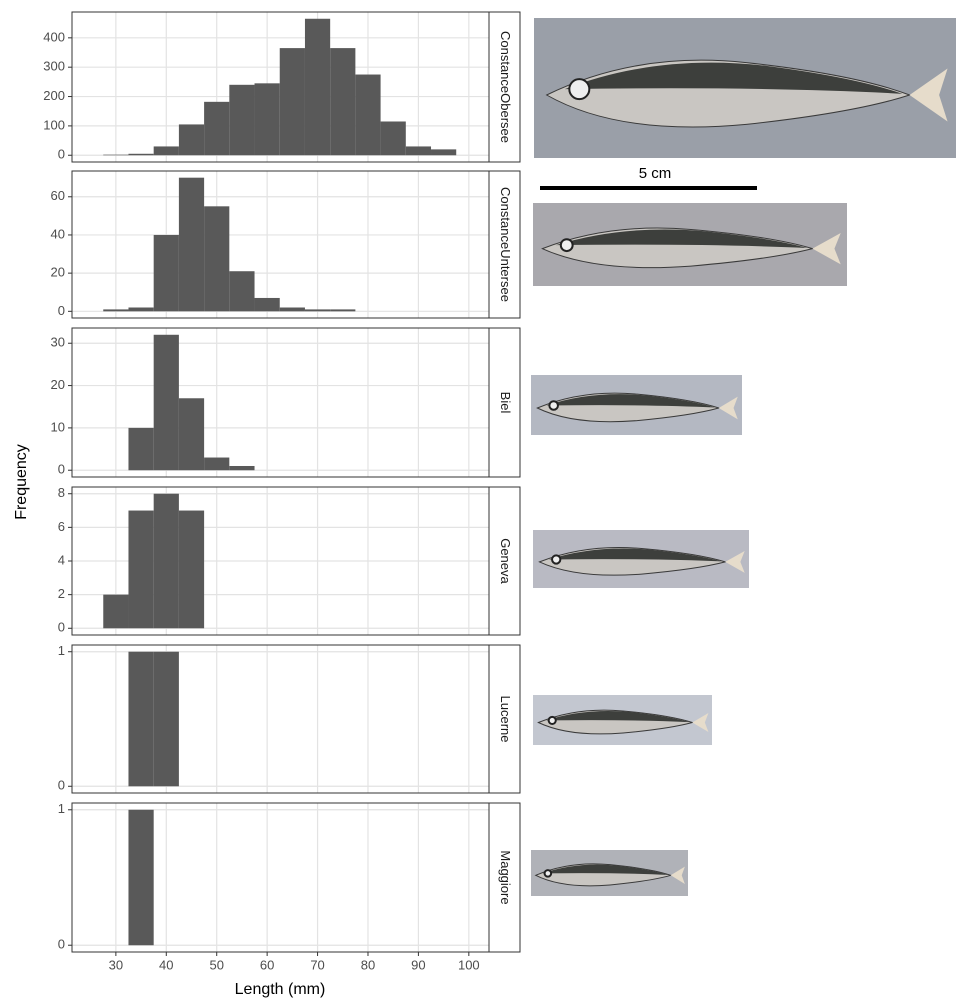 Image resolution: width=956 pixels, height=1000 pixels. I want to click on x-tick-label: 70, so click(317, 964).